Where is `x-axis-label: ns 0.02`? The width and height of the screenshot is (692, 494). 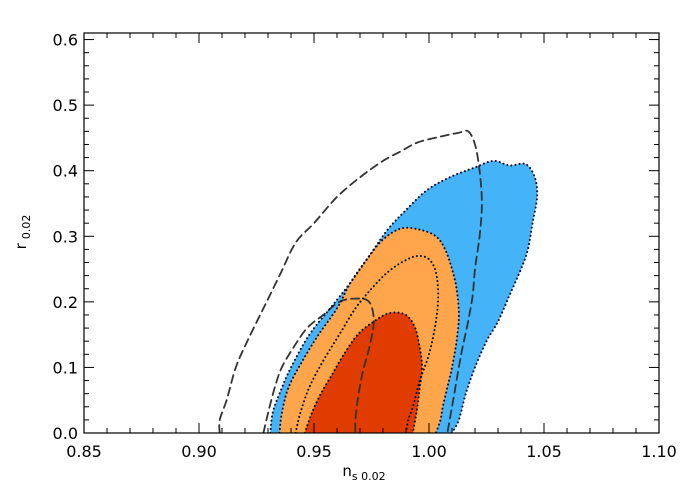
x-axis-label: ns 0.02 is located at coordinates (363, 472).